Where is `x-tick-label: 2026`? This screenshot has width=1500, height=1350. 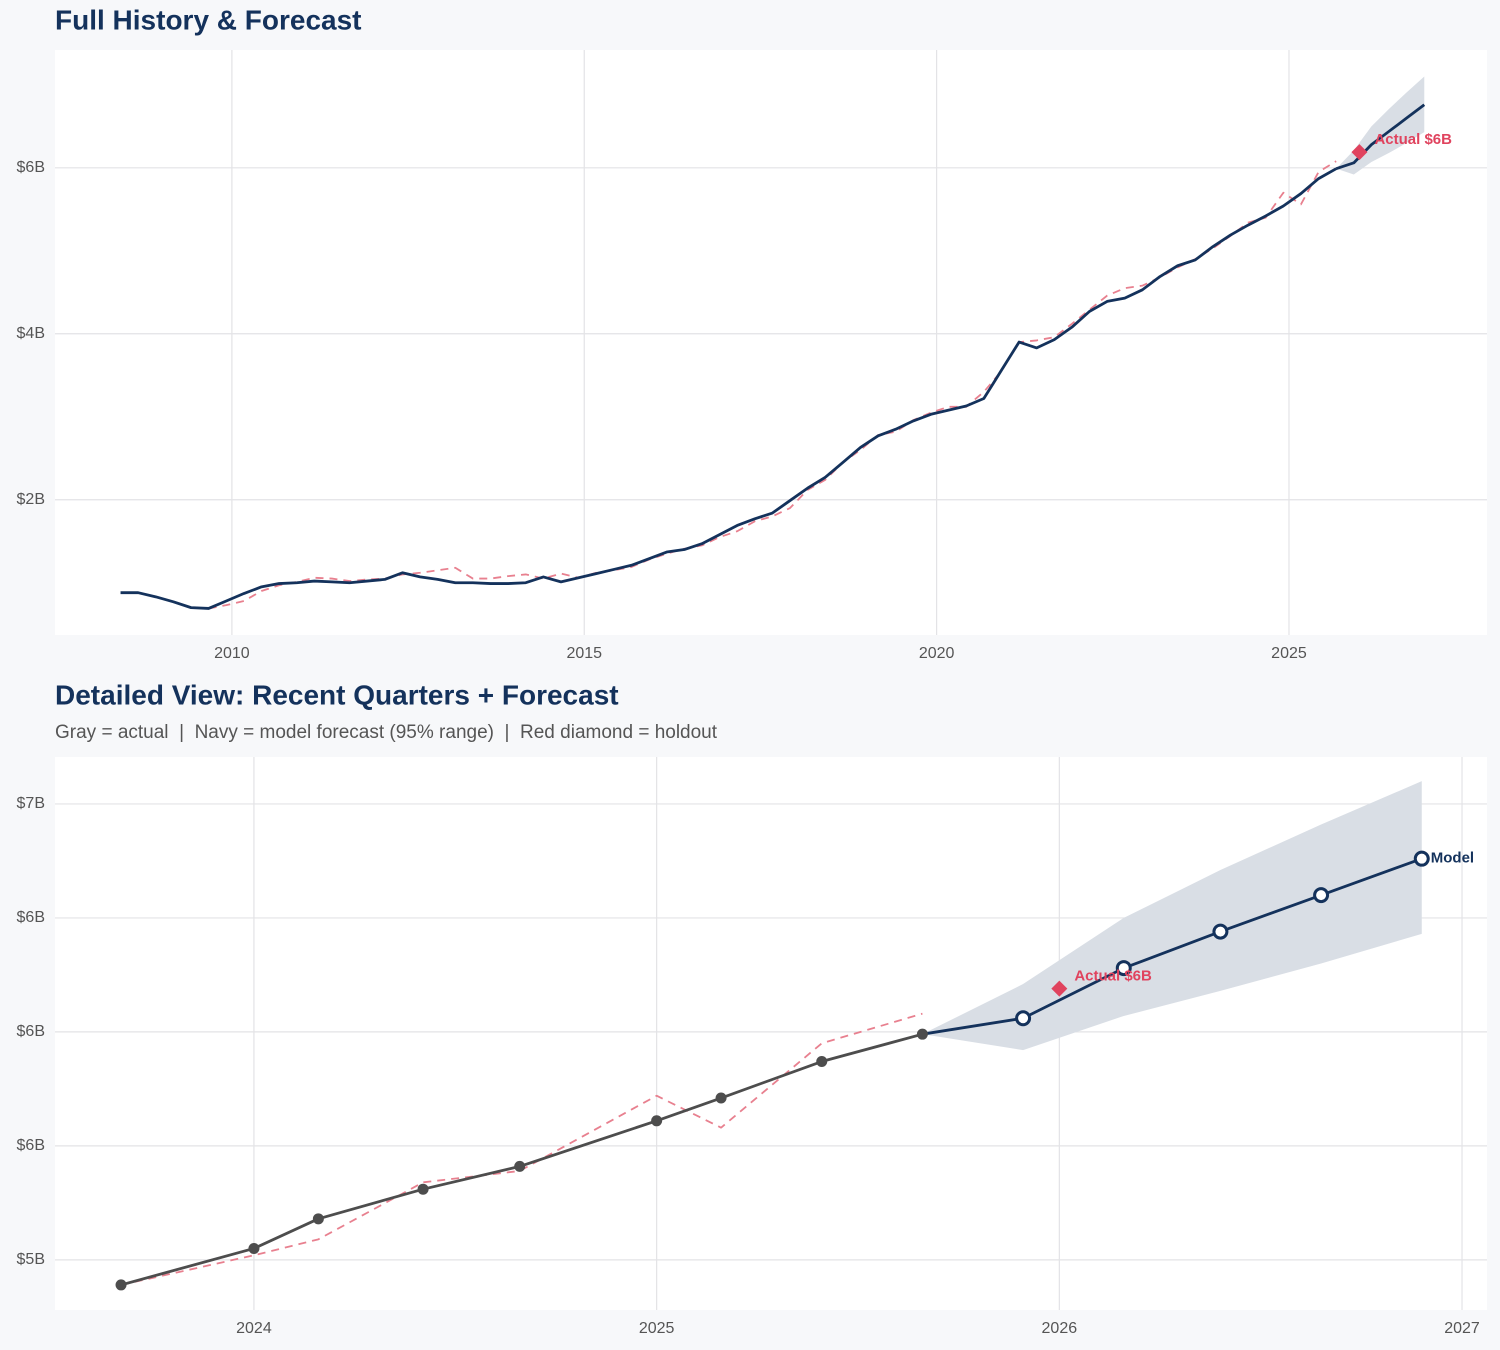 x-tick-label: 2026 is located at coordinates (1060, 1328).